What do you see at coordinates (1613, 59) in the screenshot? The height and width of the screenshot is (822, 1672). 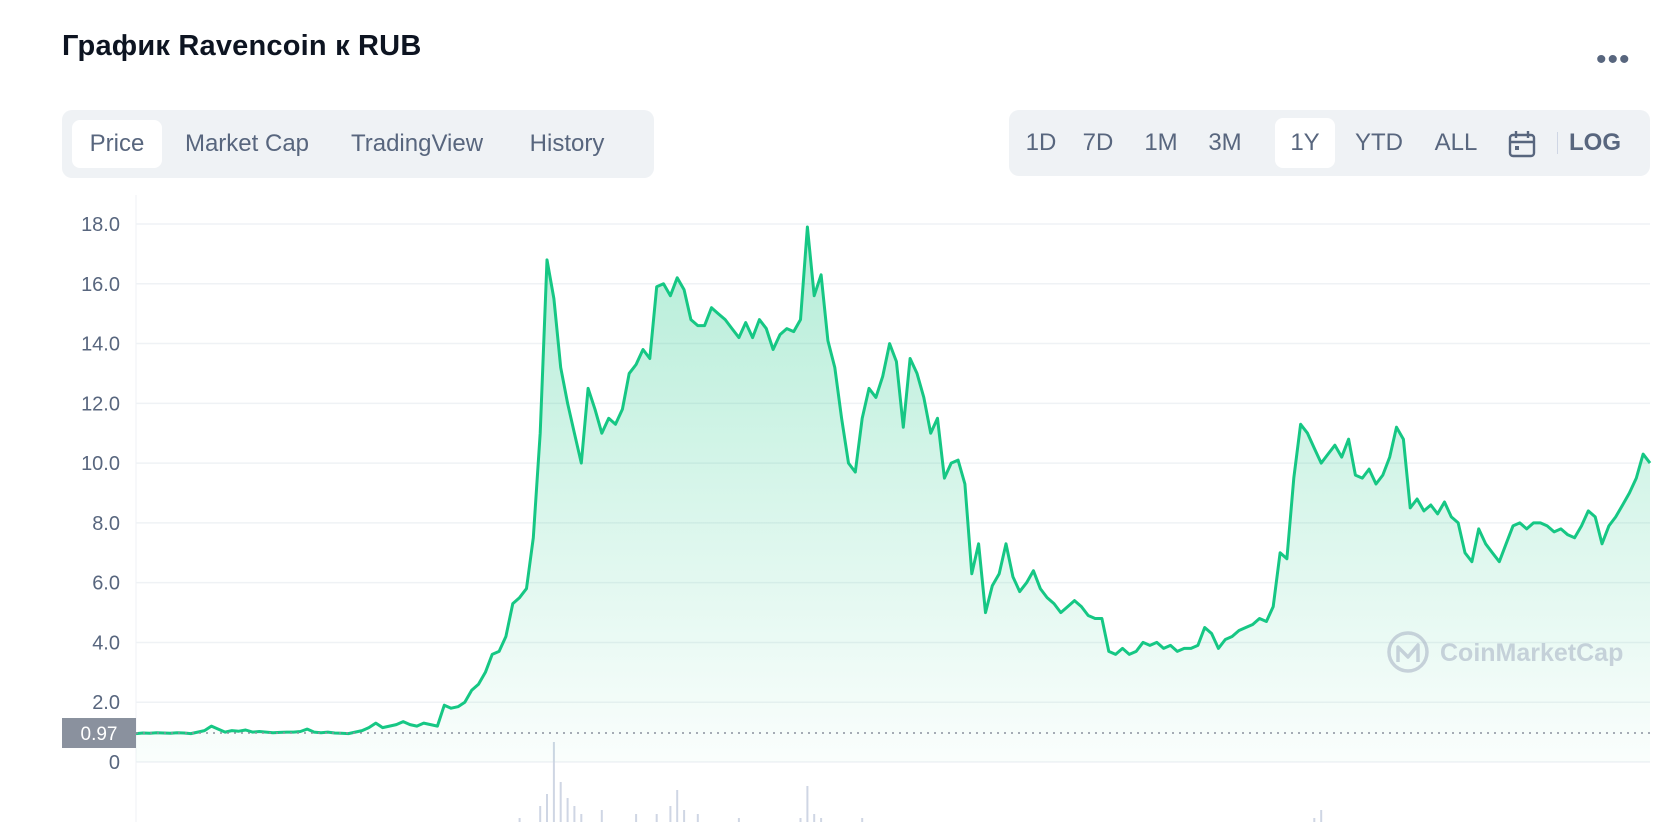 I see `more-options-icon: •••` at bounding box center [1613, 59].